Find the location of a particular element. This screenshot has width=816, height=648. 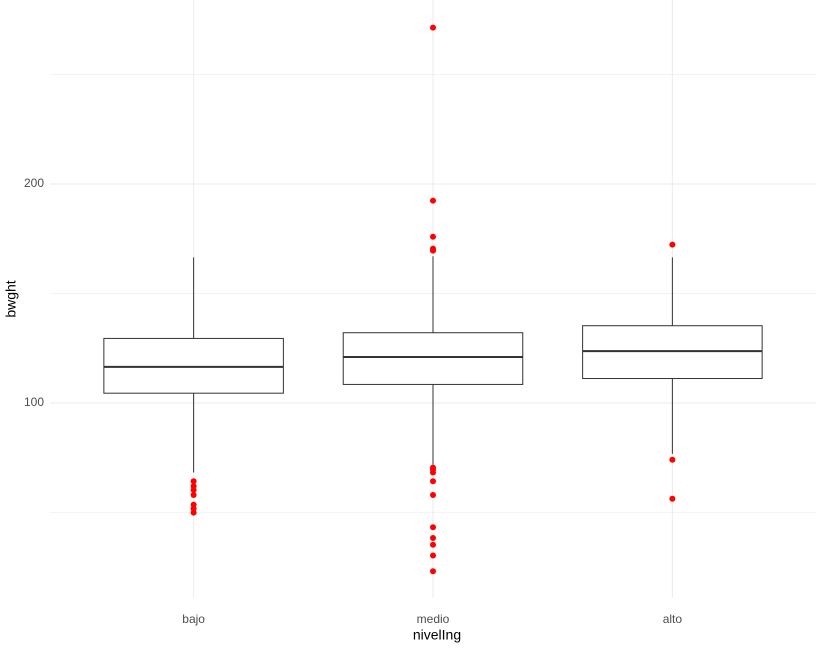

x-tick-label: alto is located at coordinates (673, 619).